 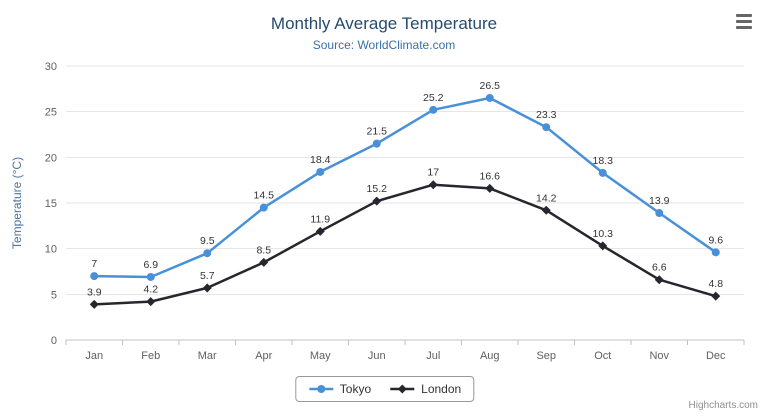 I want to click on x-axis-tick-label: Jan, so click(x=94, y=356).